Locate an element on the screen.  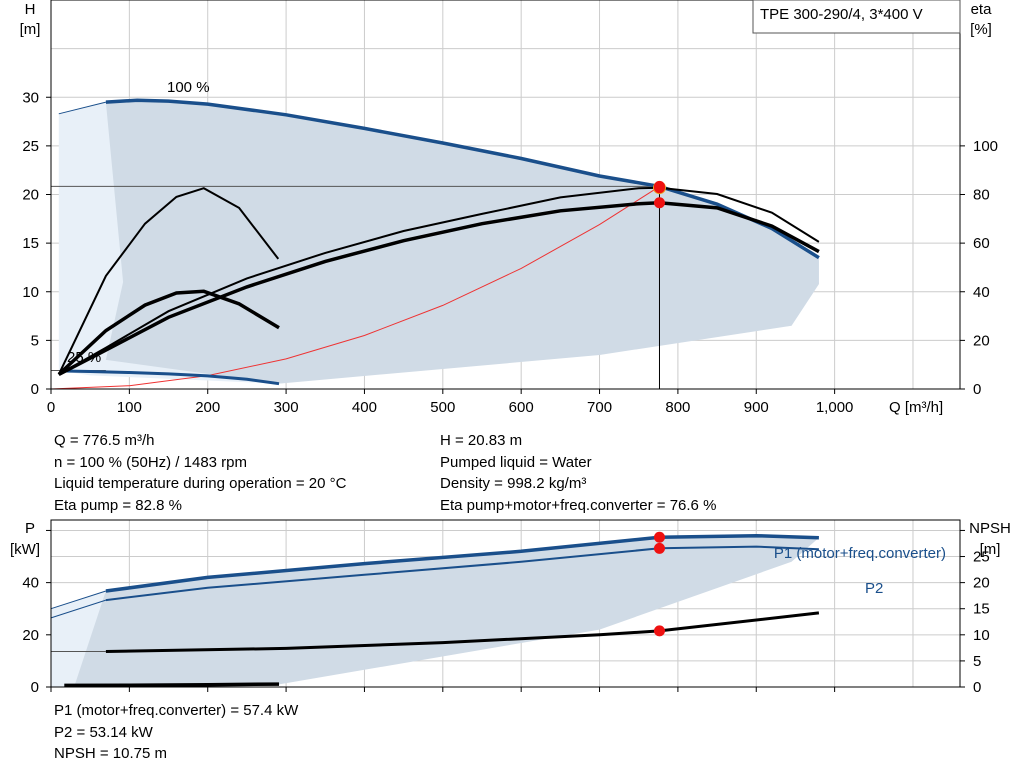
y-left-tick-label: 30 is located at coordinates (30, 97).